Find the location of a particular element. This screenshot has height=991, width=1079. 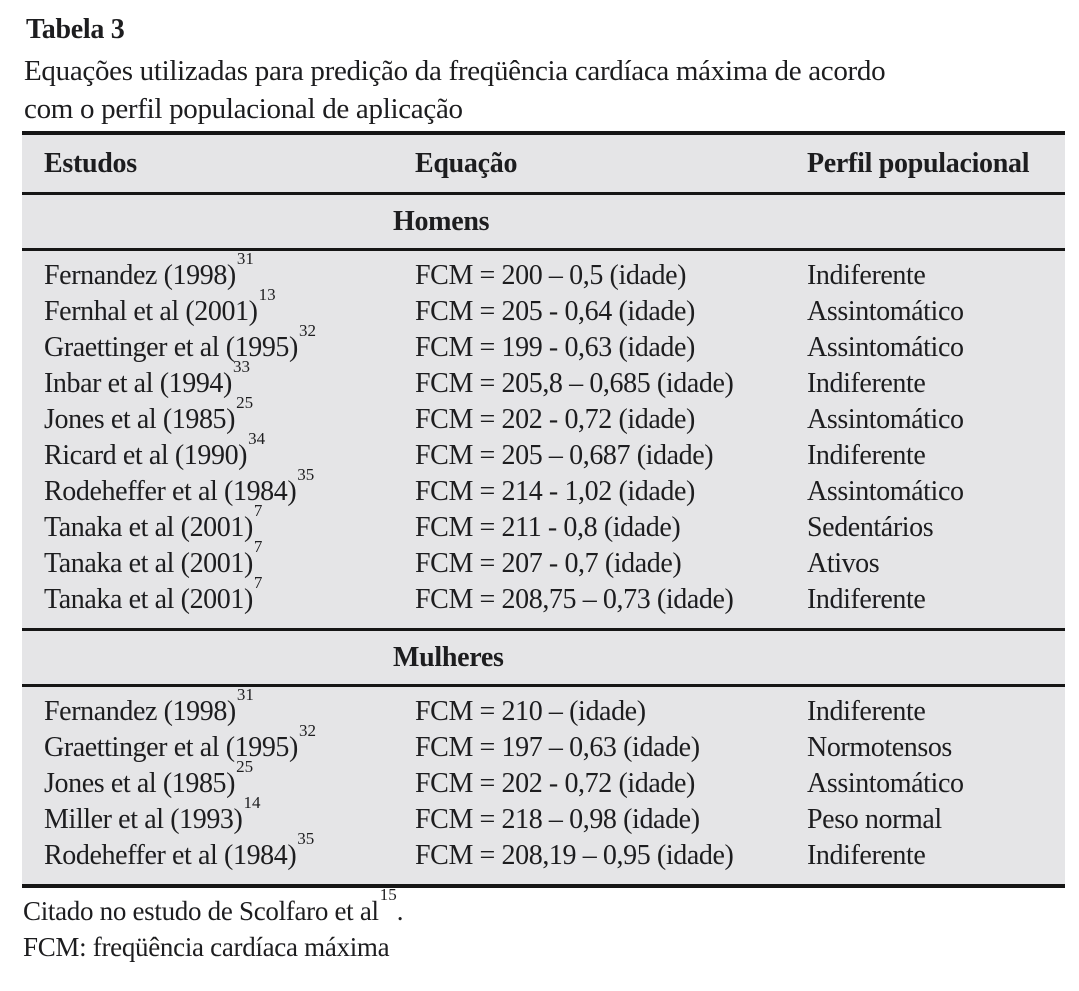

footnote-citation-text: Citado no estudo de Scolfaro et al is located at coordinates (201, 911).